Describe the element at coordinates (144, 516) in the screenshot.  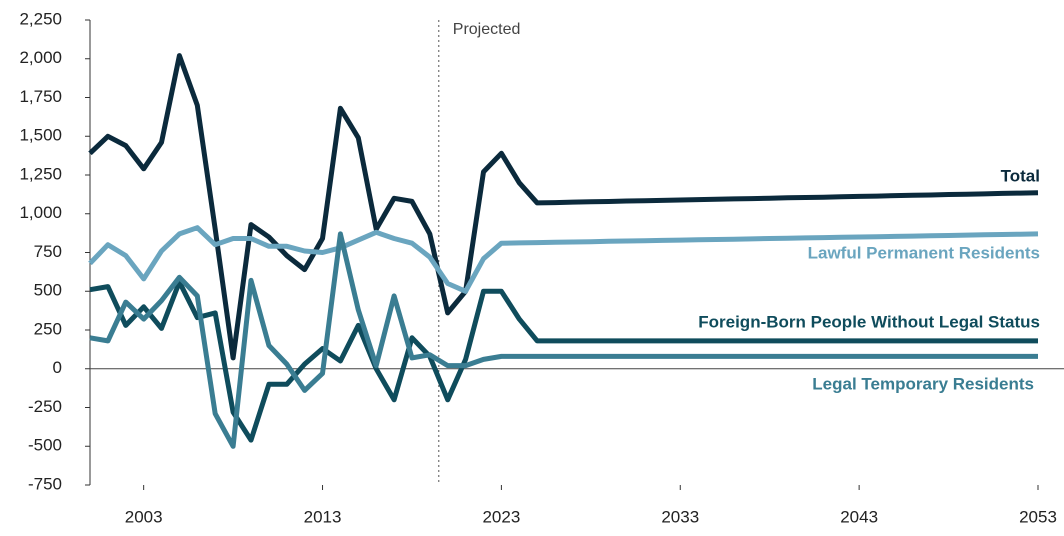
I see `x-tick-label: 2003` at that location.